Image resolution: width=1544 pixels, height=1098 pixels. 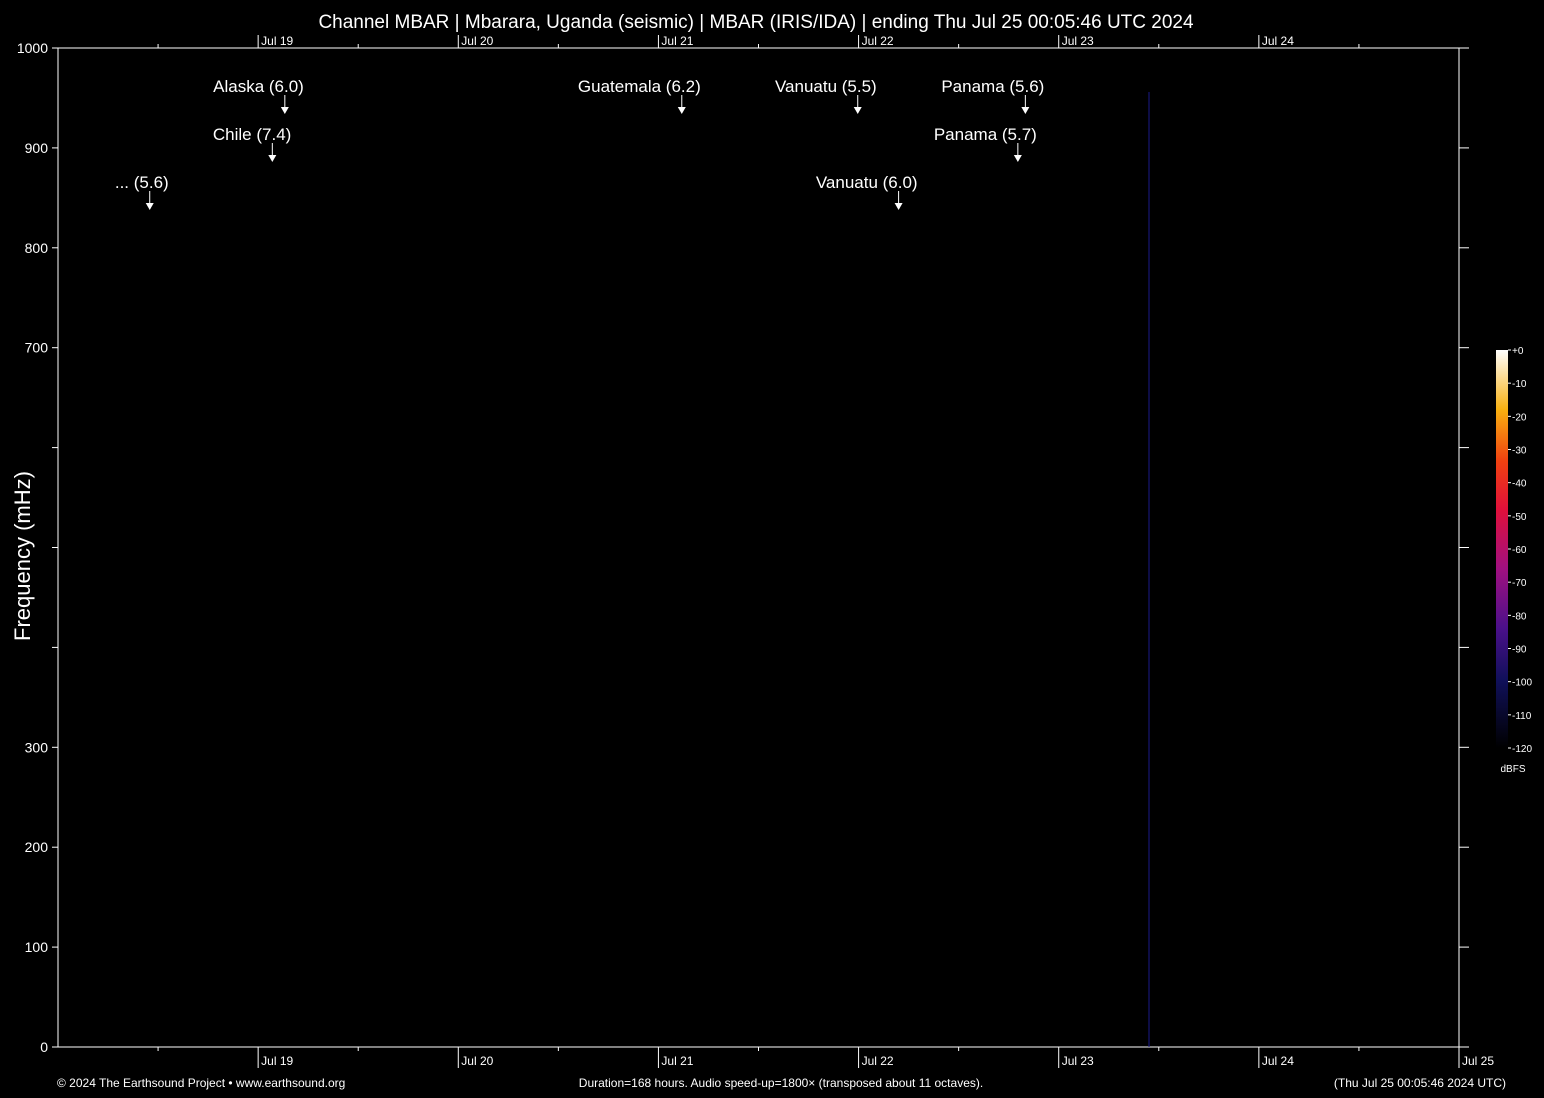 I want to click on x-tick-label-top: Jul 21, so click(x=677, y=41).